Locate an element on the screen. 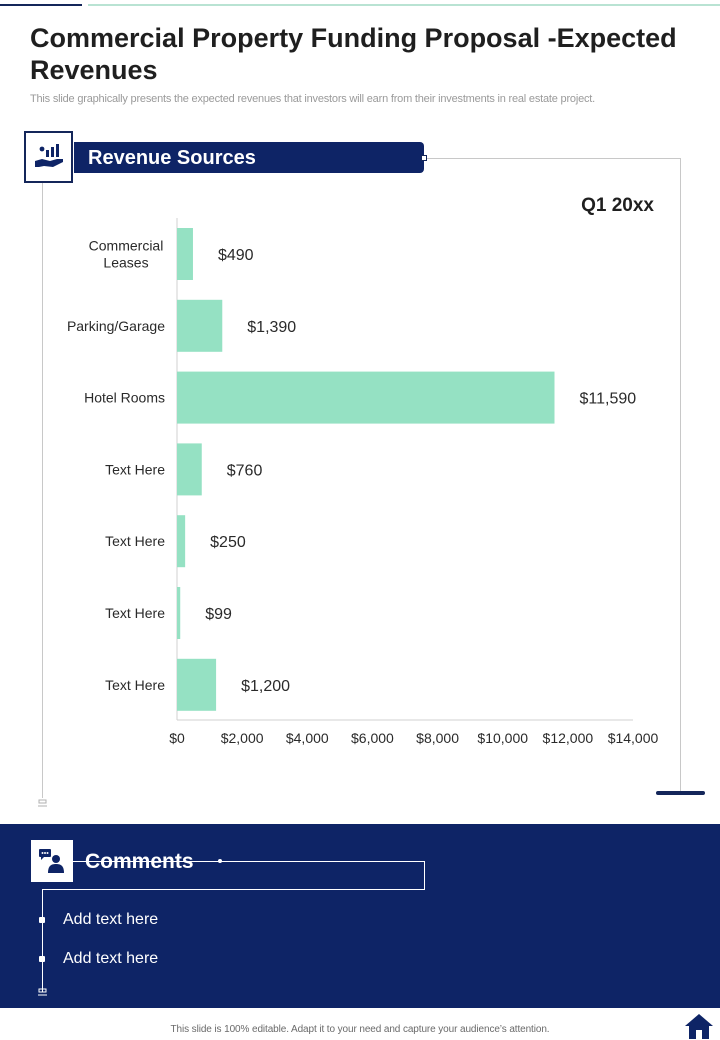  x-tick-label-2: $2,000 is located at coordinates (242, 738).